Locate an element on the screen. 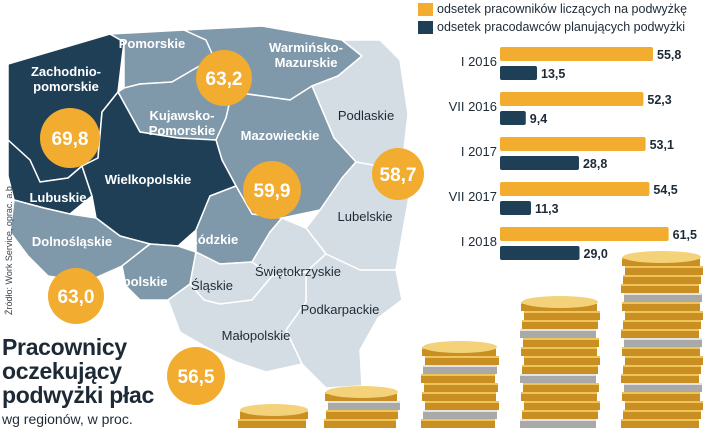 This screenshot has height=438, width=720. bar-value-label: 13,5 is located at coordinates (553, 74).